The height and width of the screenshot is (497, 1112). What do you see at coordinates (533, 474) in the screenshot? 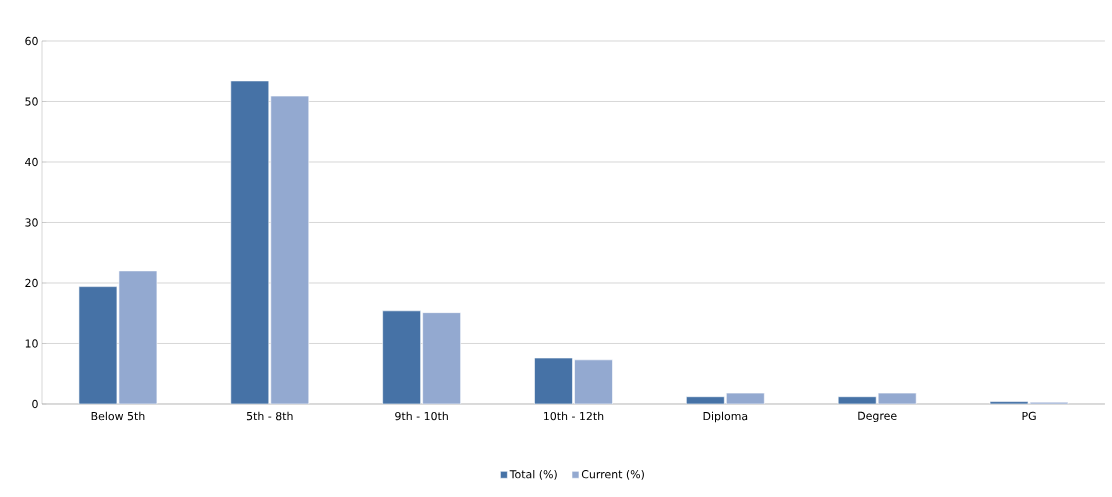
I see `legend-label: Total (%)` at bounding box center [533, 474].